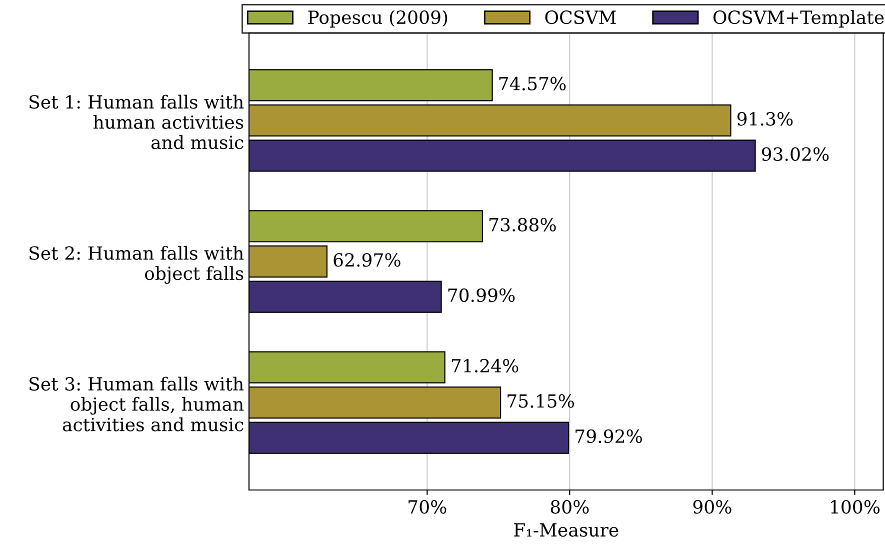  I want to click on data-label: 70.99%, so click(481, 295).